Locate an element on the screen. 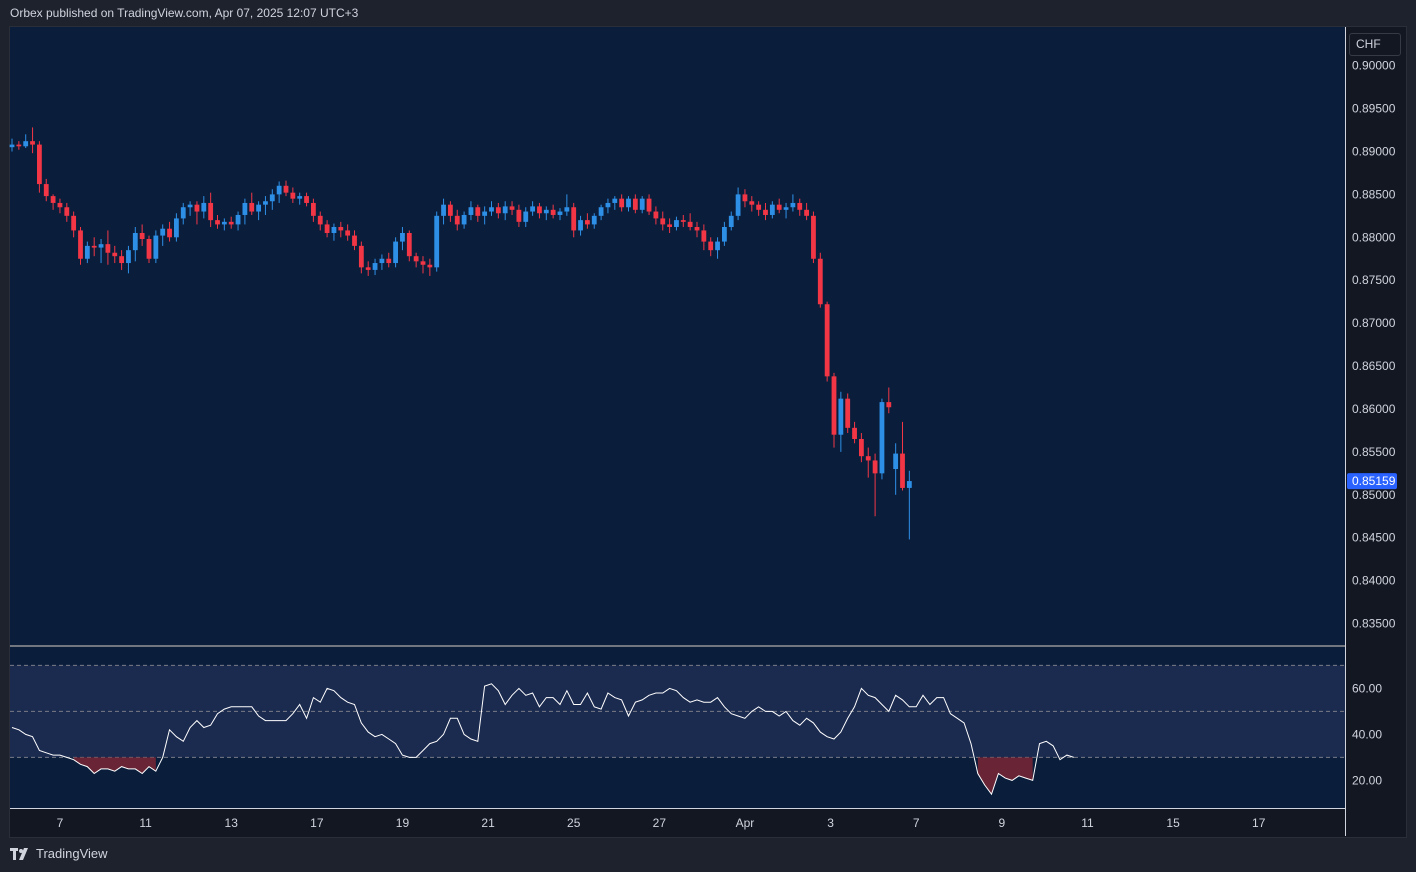 The height and width of the screenshot is (872, 1416). footer-brand: TradingView is located at coordinates (59, 853).